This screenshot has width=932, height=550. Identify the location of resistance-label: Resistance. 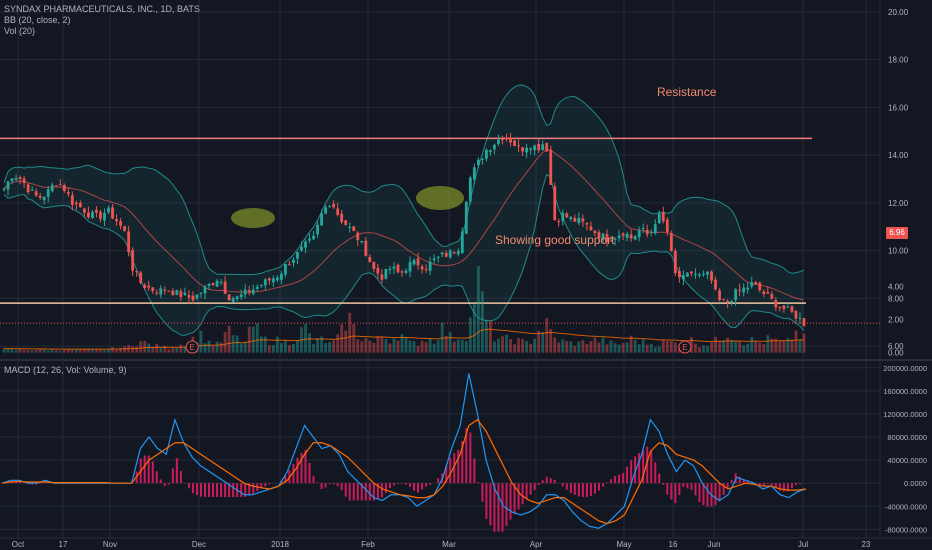
(687, 92).